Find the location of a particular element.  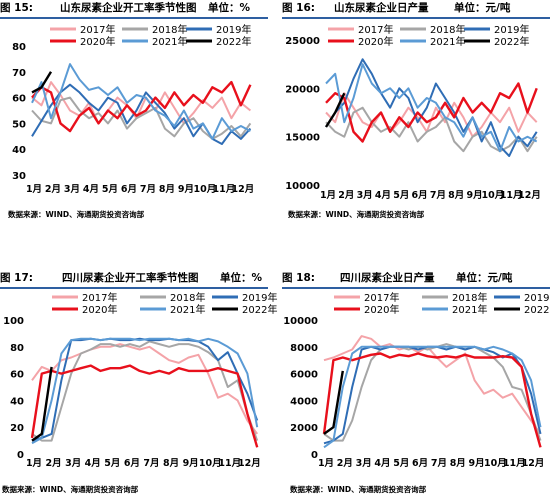

x-tick-label: 10月 is located at coordinates (210, 463).